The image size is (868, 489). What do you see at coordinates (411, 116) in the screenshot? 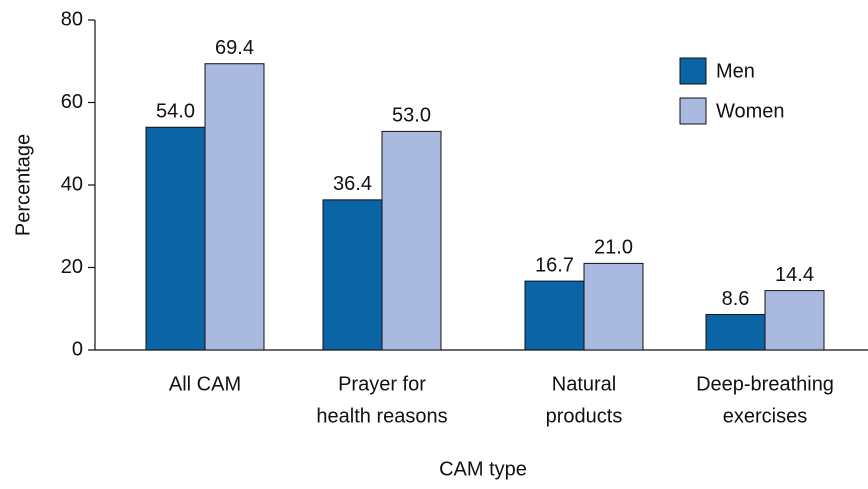
I see `value-label: 53.0` at bounding box center [411, 116].